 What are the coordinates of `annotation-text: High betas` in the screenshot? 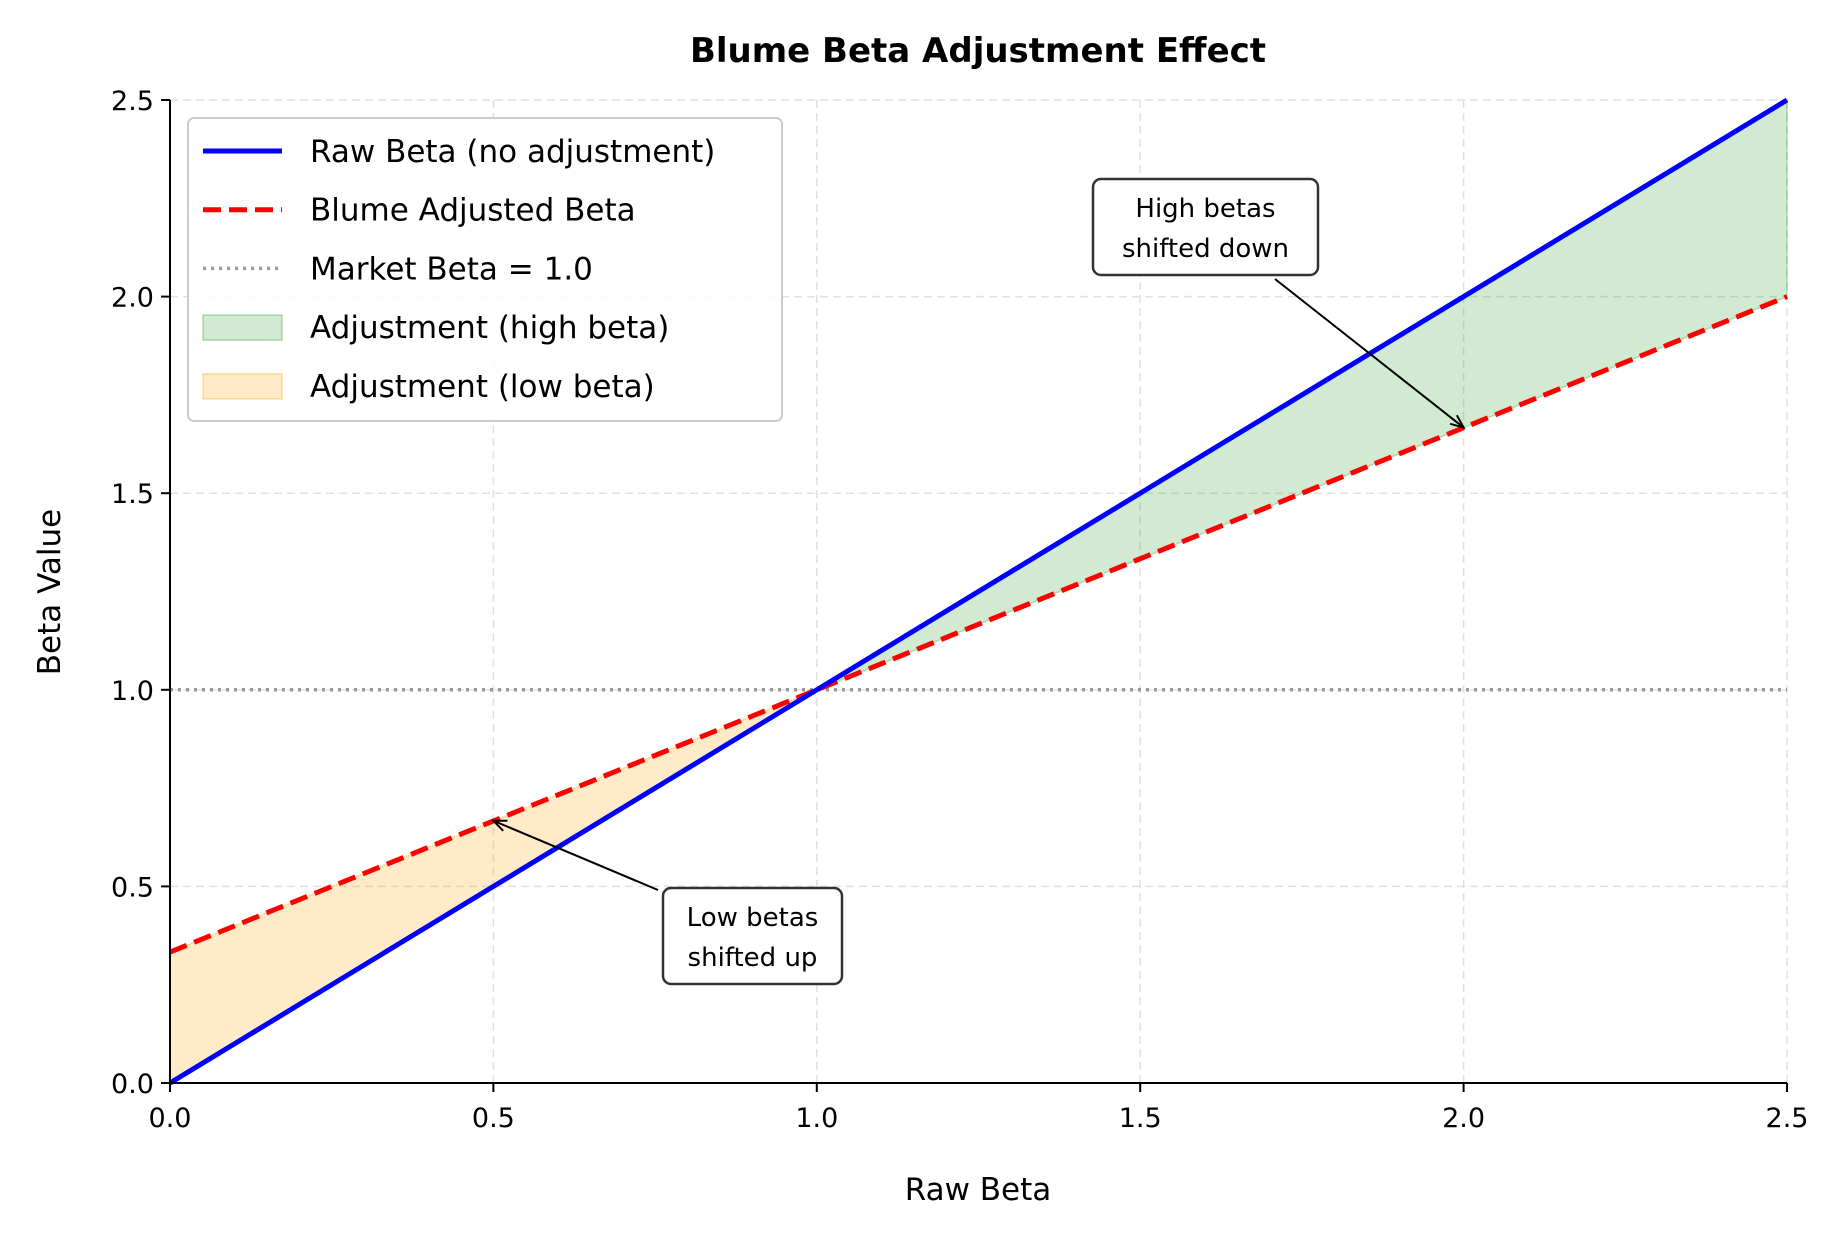 It's located at (1205, 209).